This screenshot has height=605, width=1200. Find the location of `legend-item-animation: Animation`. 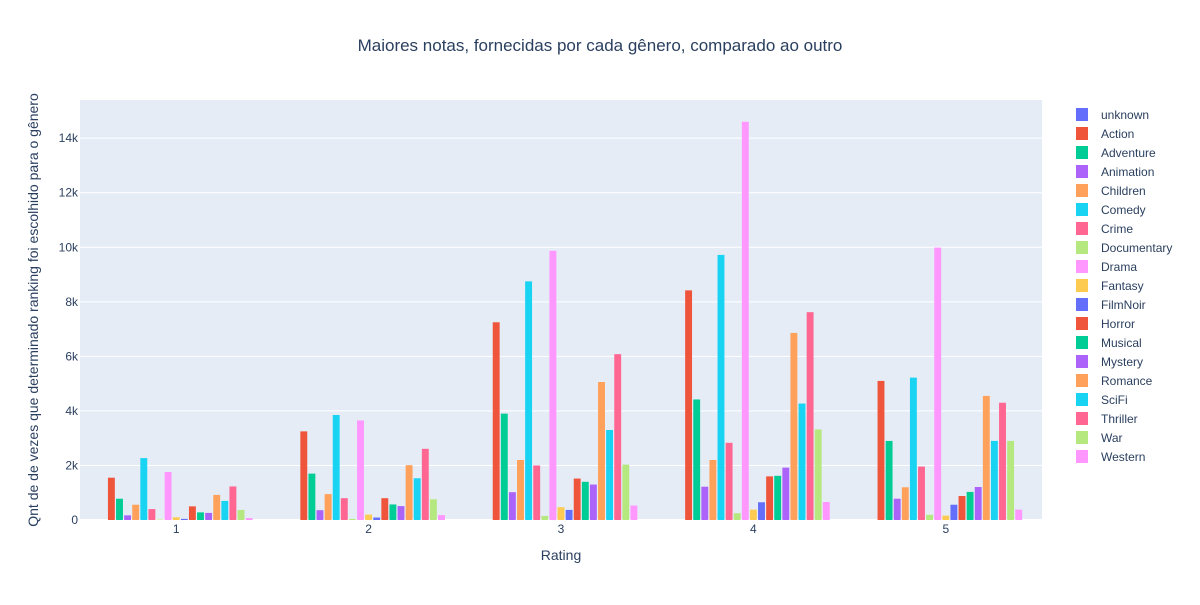

legend-item-animation: Animation is located at coordinates (1115, 172).